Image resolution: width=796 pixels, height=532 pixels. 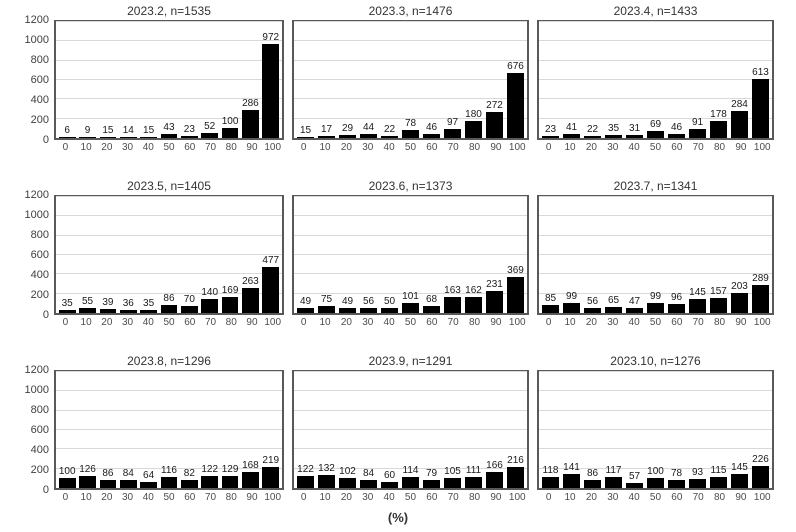 I want to click on bar-value-label: 613, so click(x=760, y=72).